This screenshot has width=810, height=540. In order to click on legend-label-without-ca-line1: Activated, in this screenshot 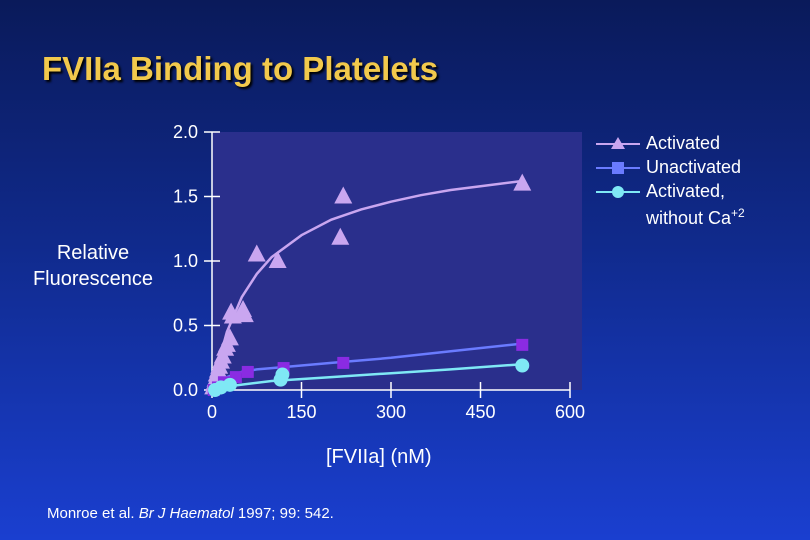, I will do `click(686, 191)`.